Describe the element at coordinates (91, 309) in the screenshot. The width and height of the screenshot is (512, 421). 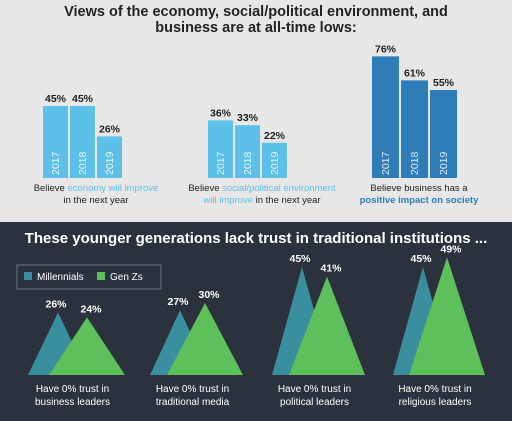
I see `value-label-genz: 24%` at that location.